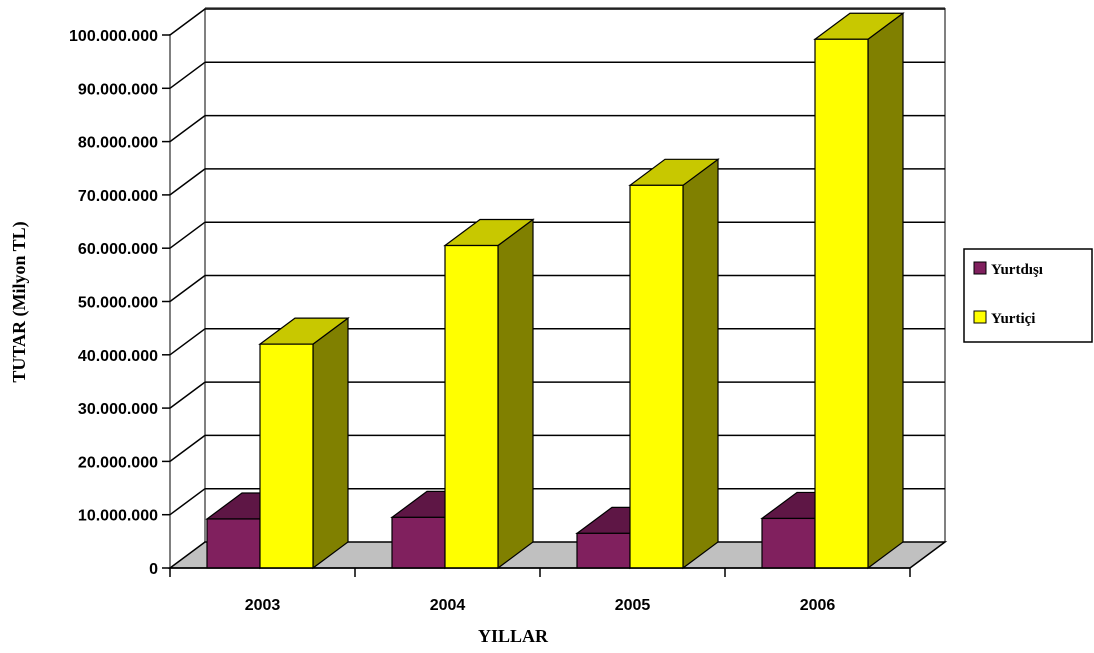 This screenshot has height=653, width=1094. Describe the element at coordinates (1017, 270) in the screenshot. I see `legend-label-yurtdisi: Yurtdışı` at that location.